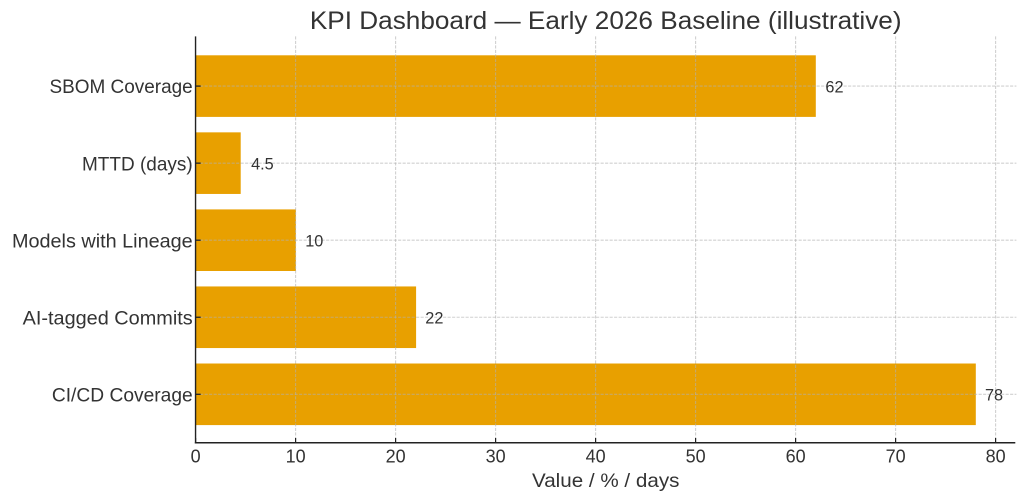 This screenshot has height=499, width=1024. I want to click on svg-text: CI/CD Coverage, so click(122, 395).